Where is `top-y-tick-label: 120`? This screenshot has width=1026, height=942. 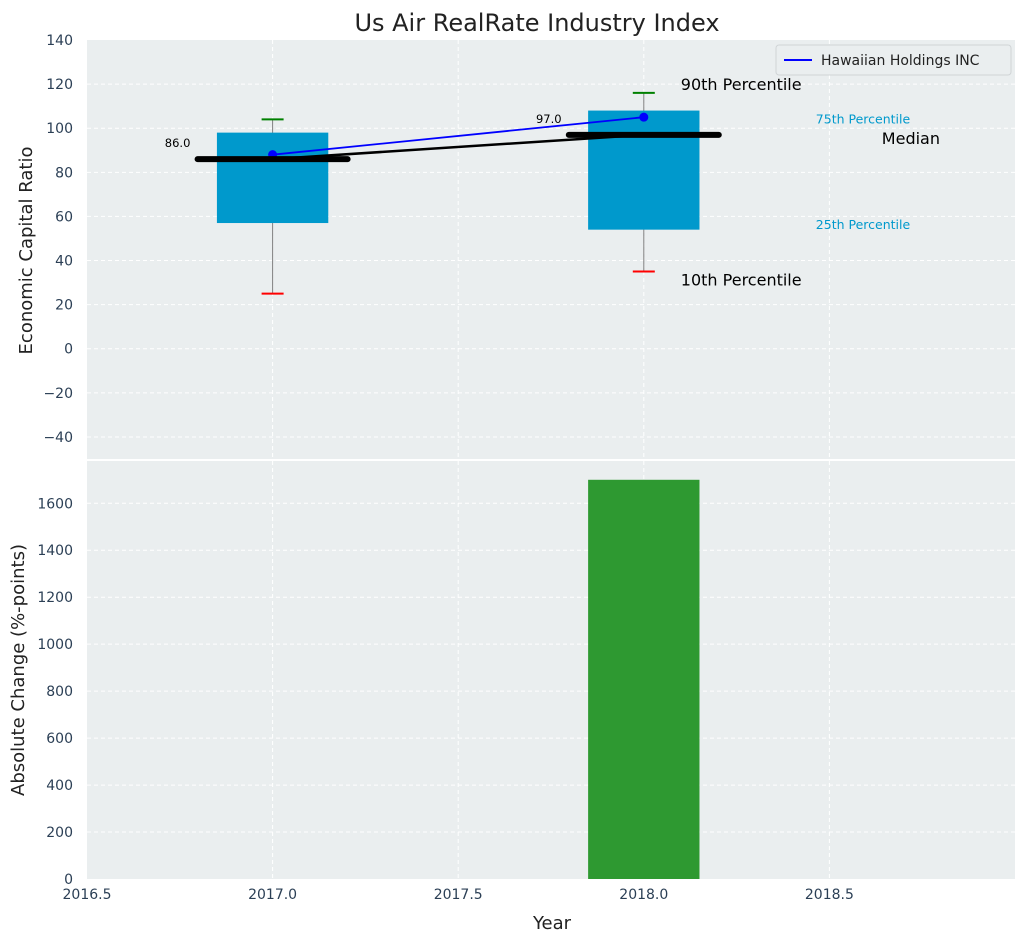 top-y-tick-label: 120 is located at coordinates (59, 85).